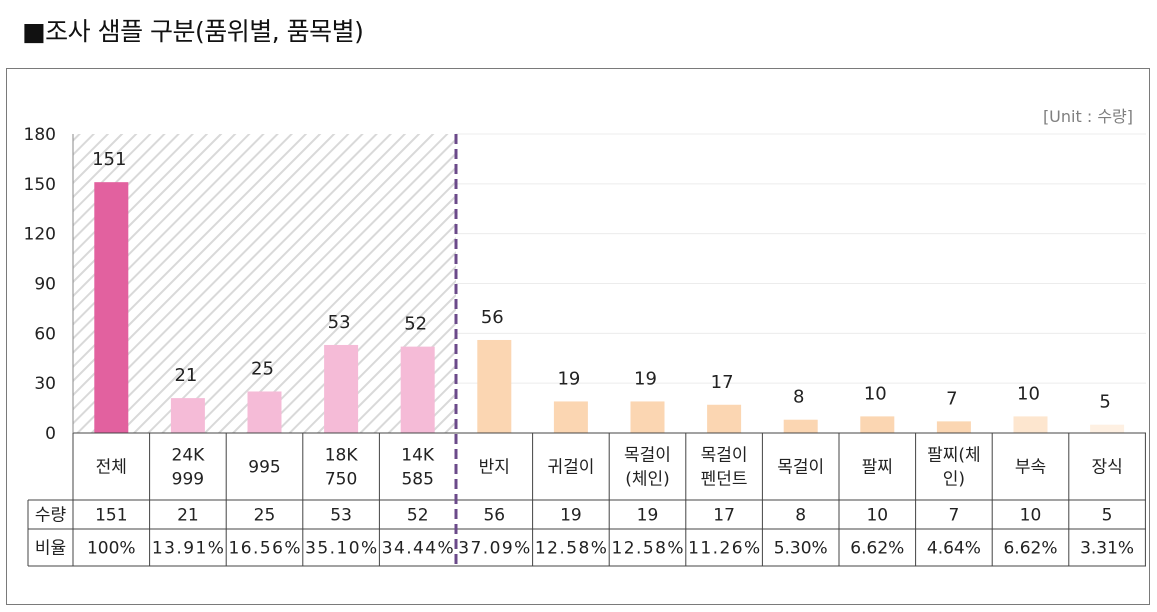 The height and width of the screenshot is (612, 1157). Describe the element at coordinates (185, 375) in the screenshot. I see `data-label: 21` at that location.